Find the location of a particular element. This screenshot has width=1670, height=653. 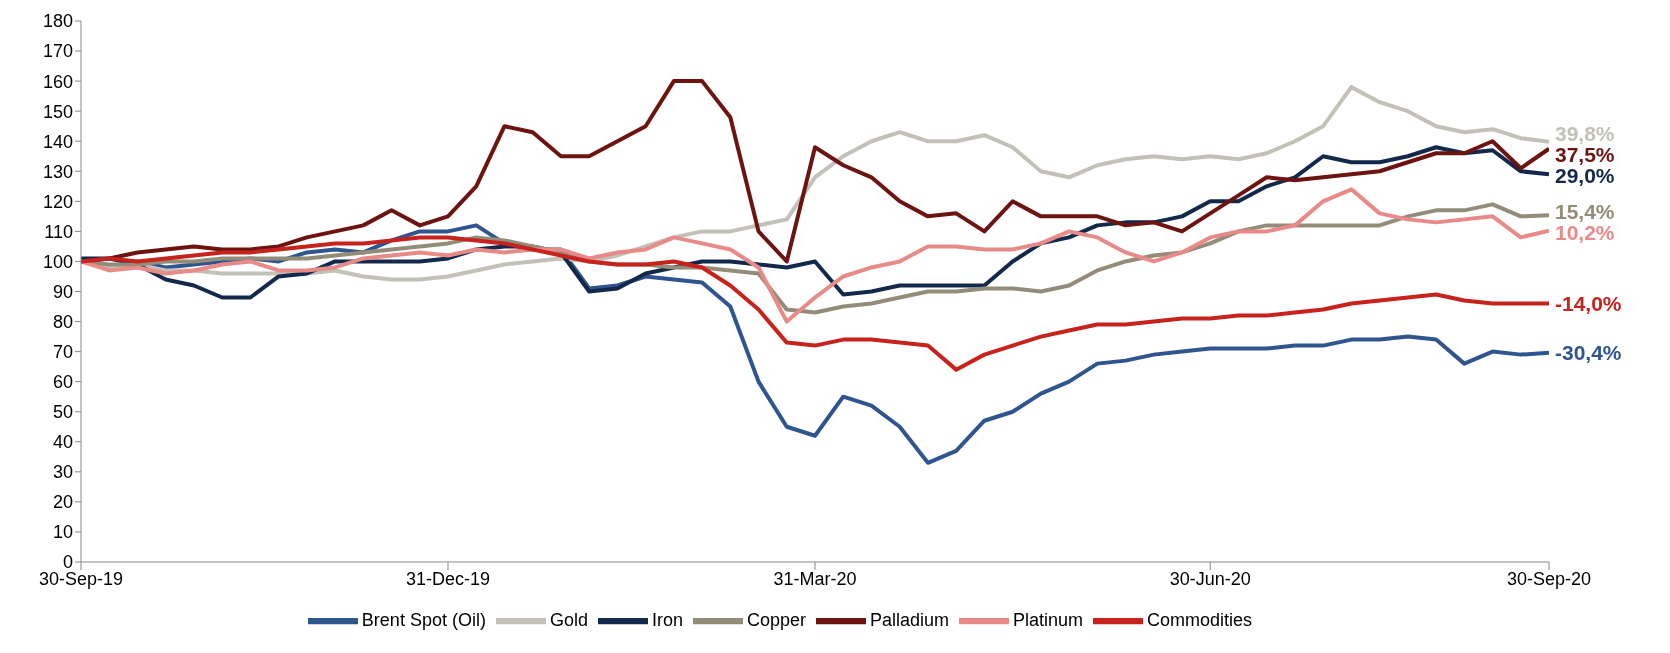

legend-label: Iron is located at coordinates (667, 619).